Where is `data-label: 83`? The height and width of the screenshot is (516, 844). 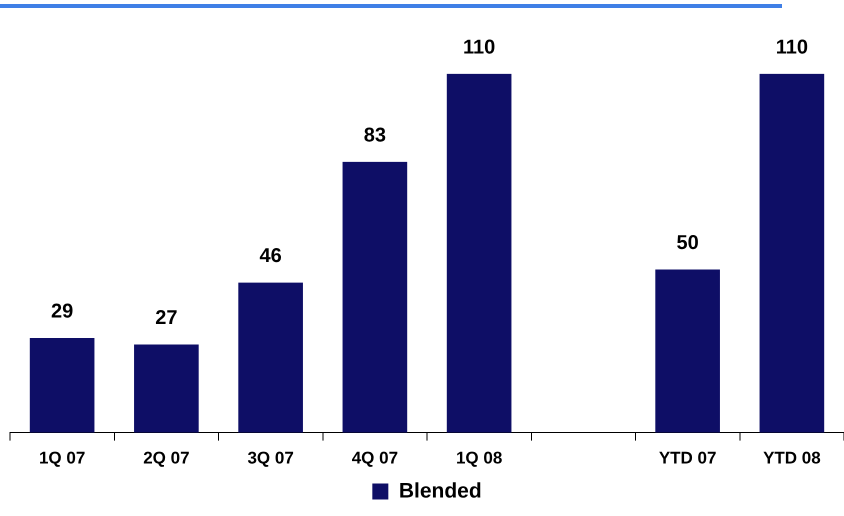 data-label: 83 is located at coordinates (375, 135).